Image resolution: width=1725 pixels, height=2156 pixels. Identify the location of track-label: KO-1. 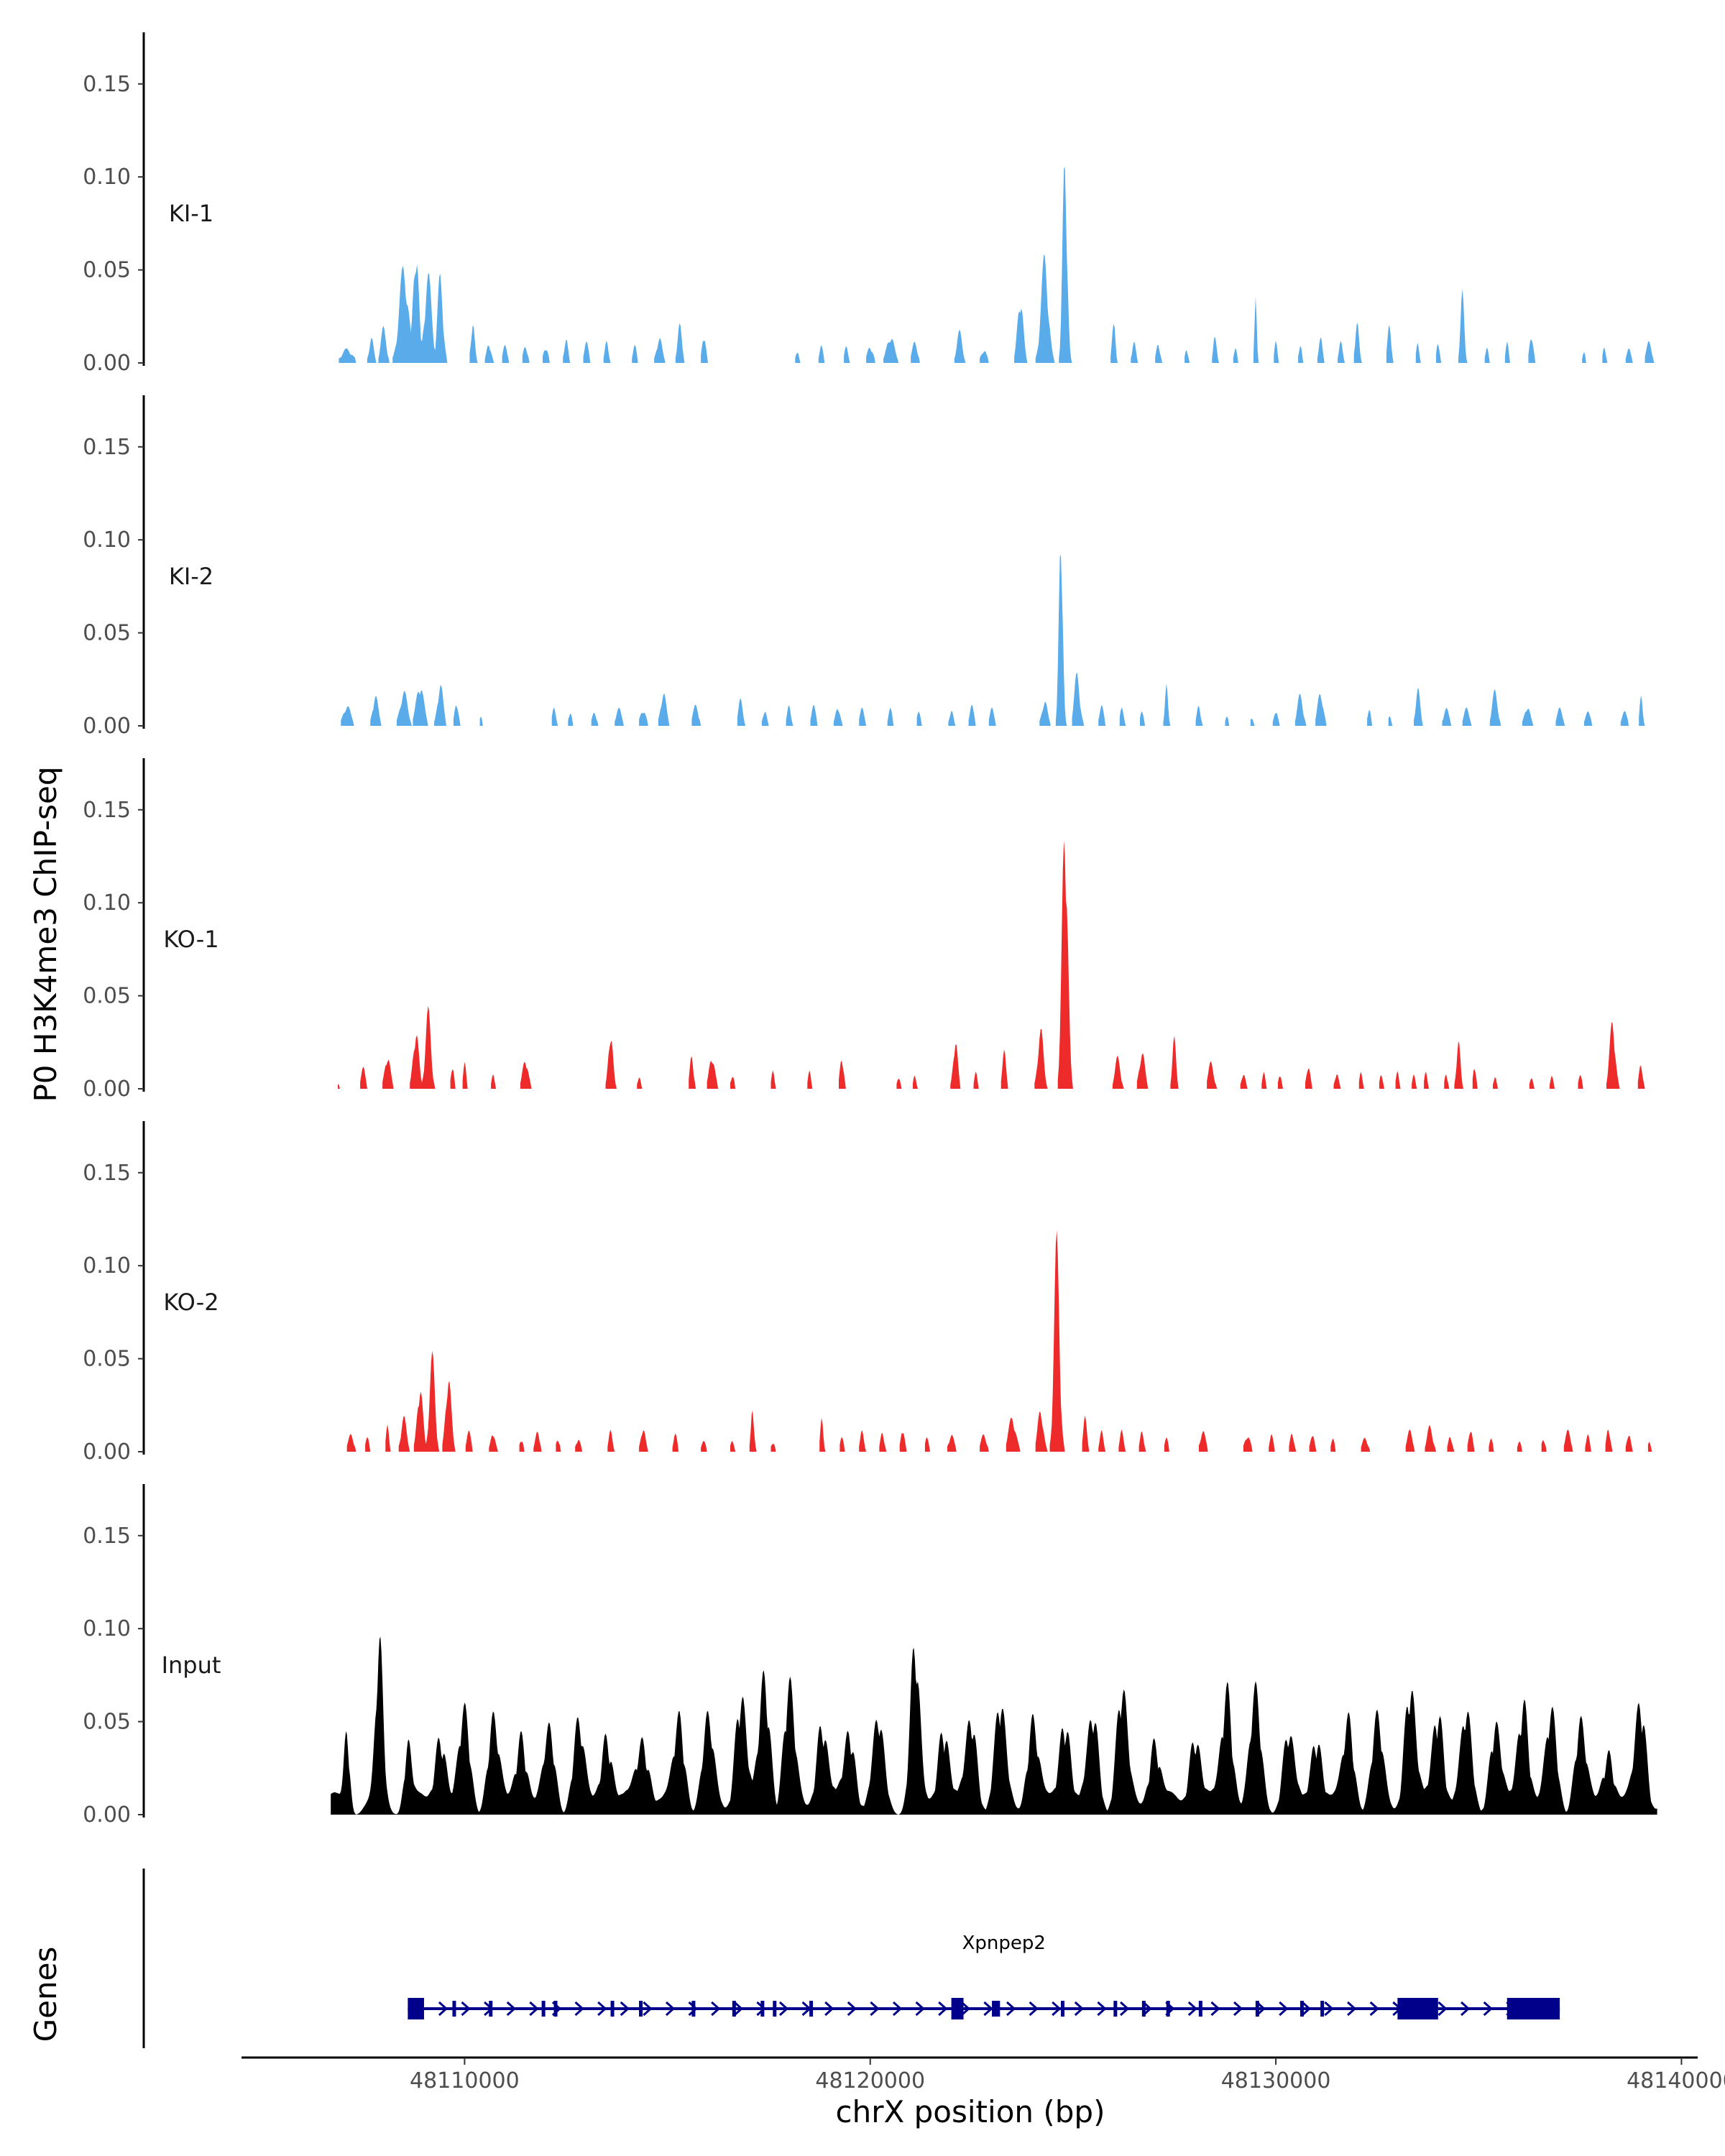
(190, 940).